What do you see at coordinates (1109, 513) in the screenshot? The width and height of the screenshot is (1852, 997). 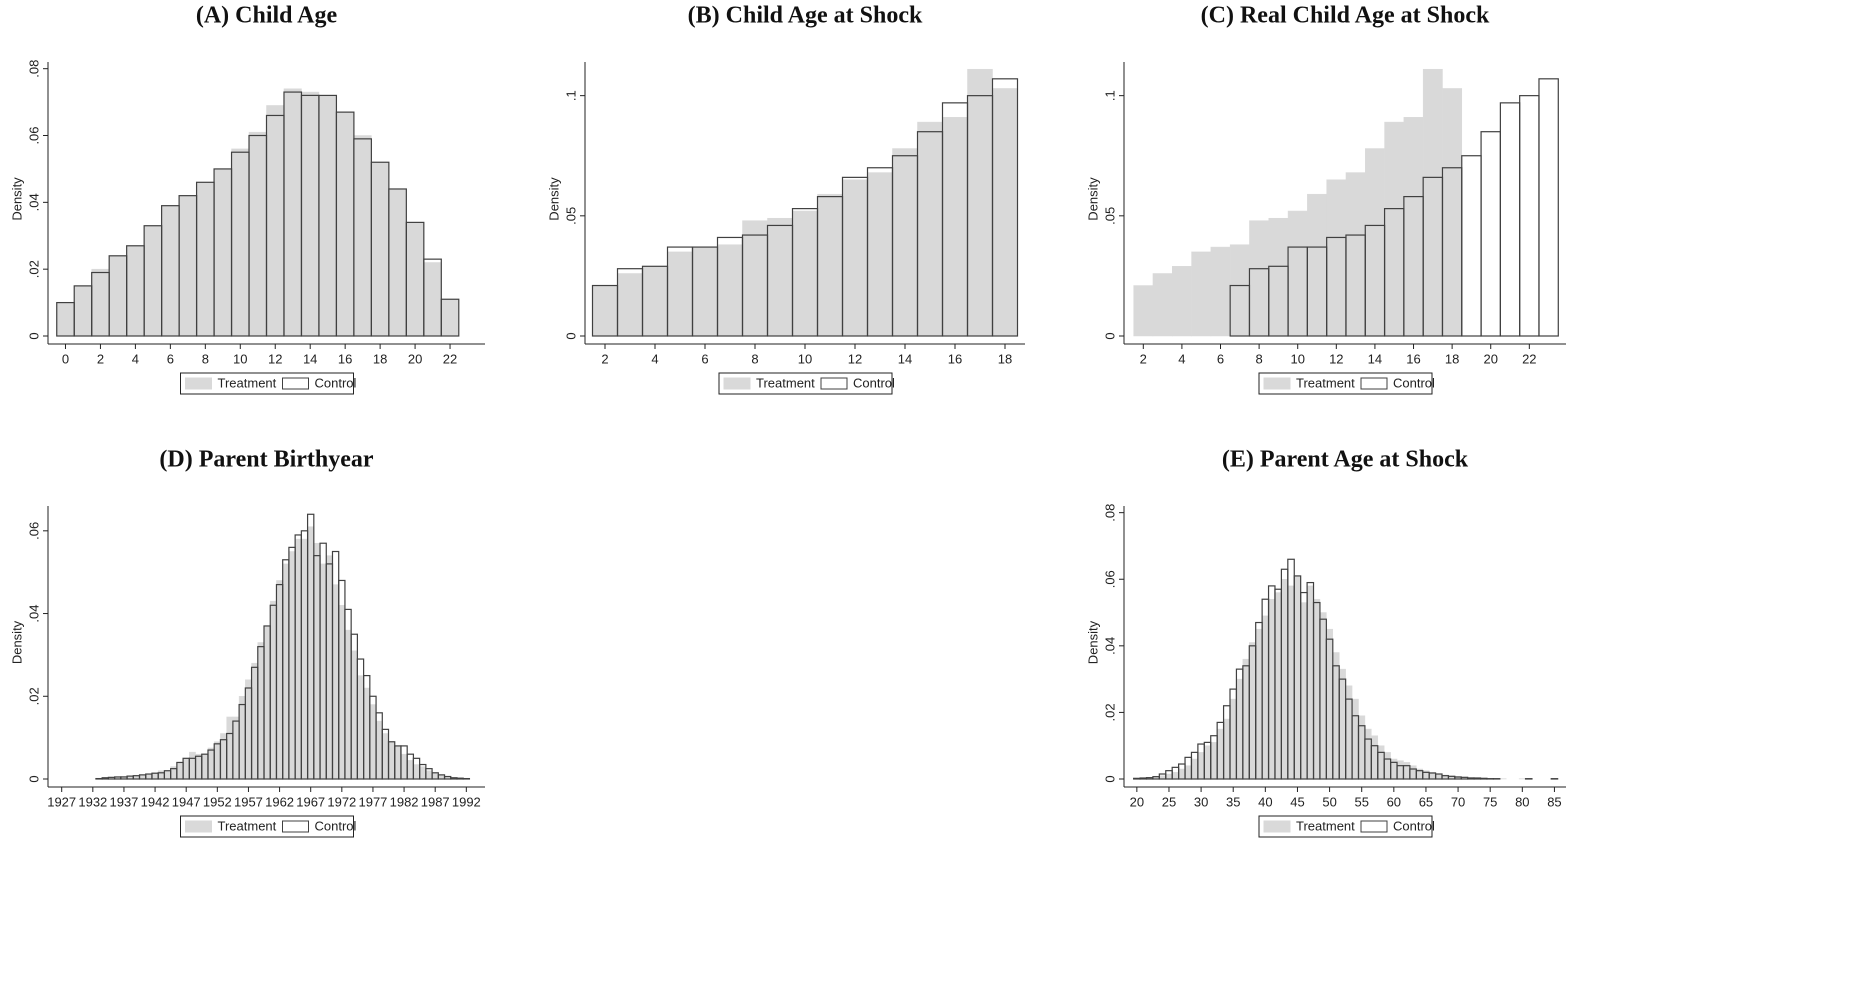 I see `y-tick-label: .08` at bounding box center [1109, 513].